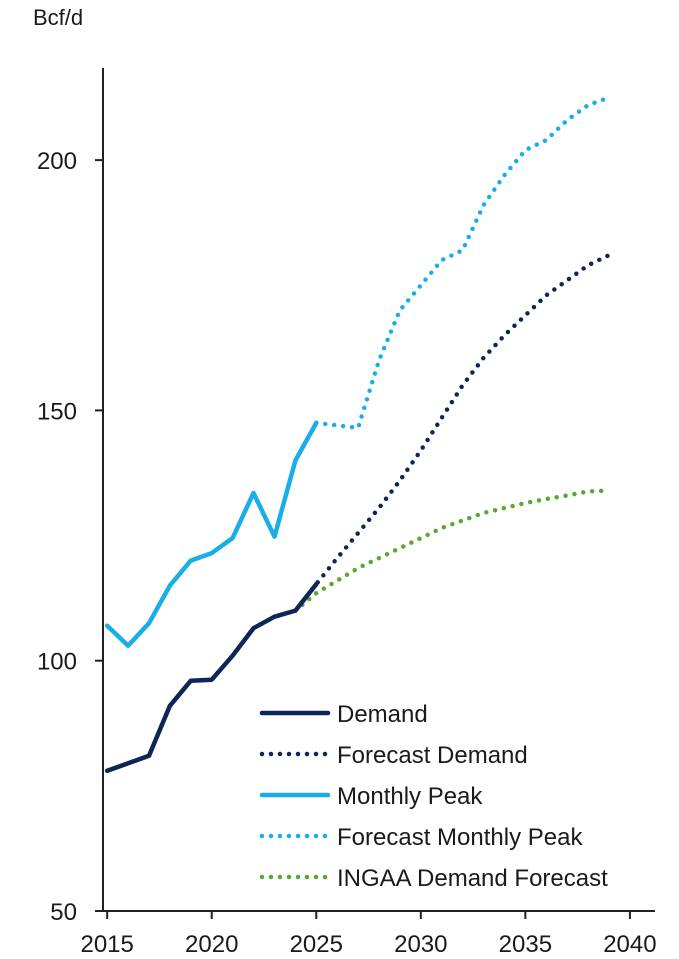 Image resolution: width=679 pixels, height=959 pixels. I want to click on y-tick-label: 150, so click(57, 411).